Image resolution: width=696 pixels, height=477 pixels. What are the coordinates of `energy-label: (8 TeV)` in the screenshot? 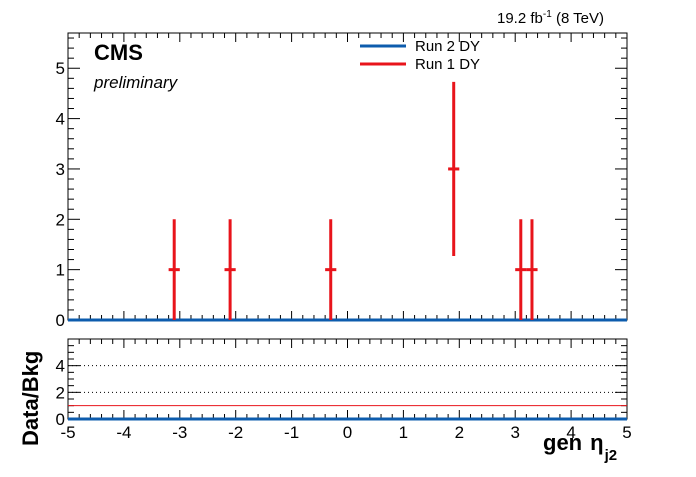 It's located at (578, 18).